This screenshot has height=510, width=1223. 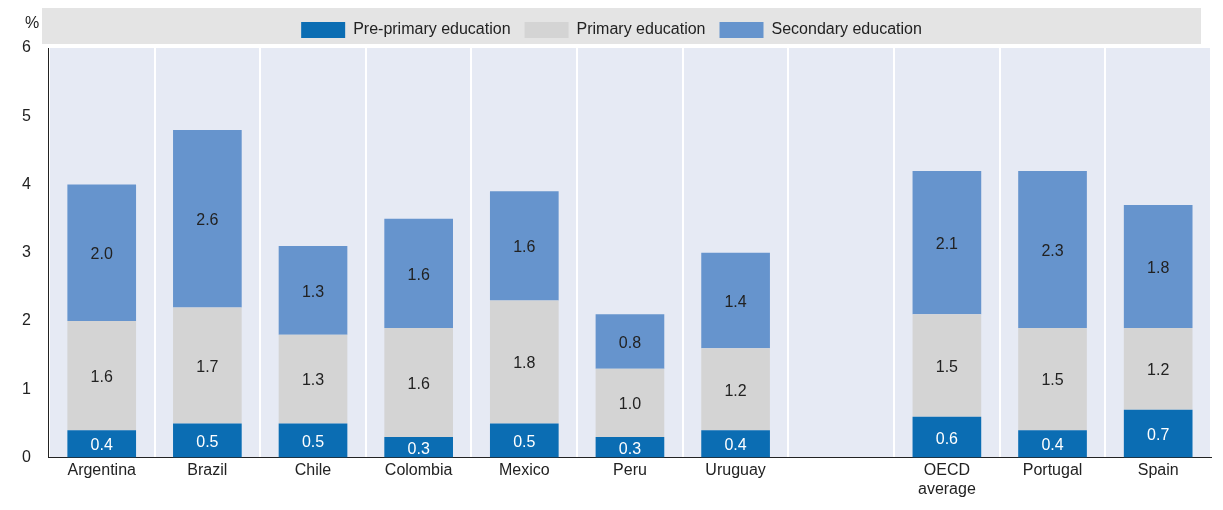 What do you see at coordinates (1158, 469) in the screenshot?
I see `x-tick-label: Spain` at bounding box center [1158, 469].